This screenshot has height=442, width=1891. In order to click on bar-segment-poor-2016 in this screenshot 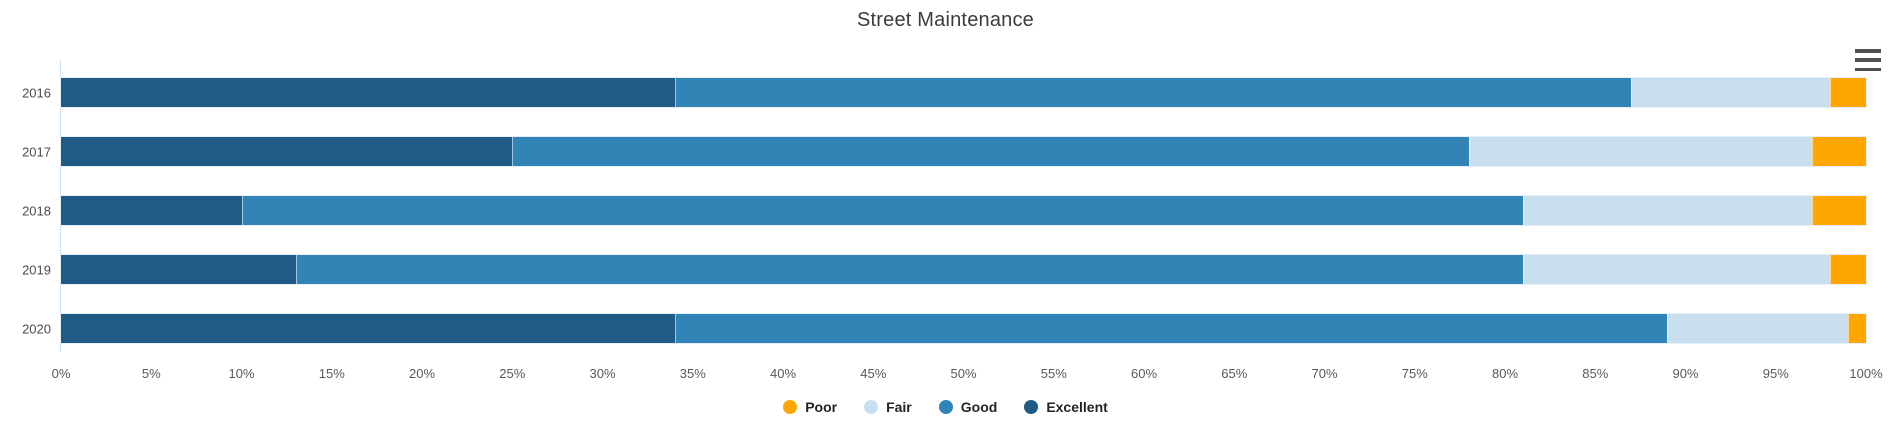, I will do `click(1847, 92)`.